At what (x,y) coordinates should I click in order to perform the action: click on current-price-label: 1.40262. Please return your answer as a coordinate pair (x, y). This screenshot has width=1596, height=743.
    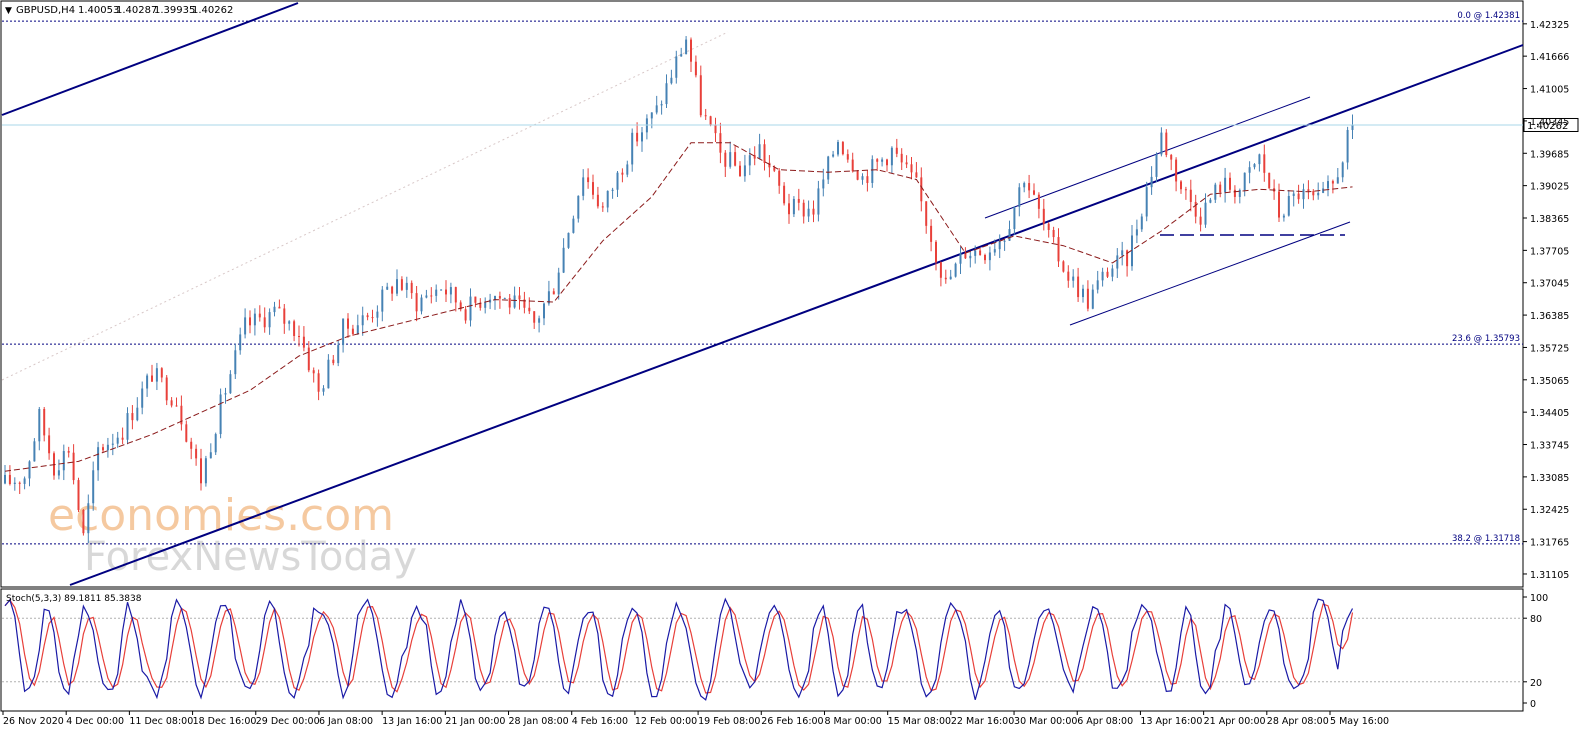
    Looking at the image, I should click on (1547, 126).